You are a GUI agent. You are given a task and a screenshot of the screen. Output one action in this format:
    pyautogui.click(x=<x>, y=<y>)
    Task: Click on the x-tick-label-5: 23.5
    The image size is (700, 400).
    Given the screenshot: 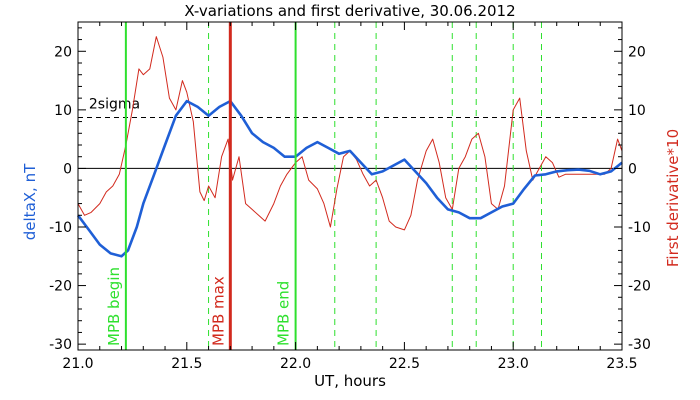 What is the action you would take?
    pyautogui.click(x=621, y=364)
    